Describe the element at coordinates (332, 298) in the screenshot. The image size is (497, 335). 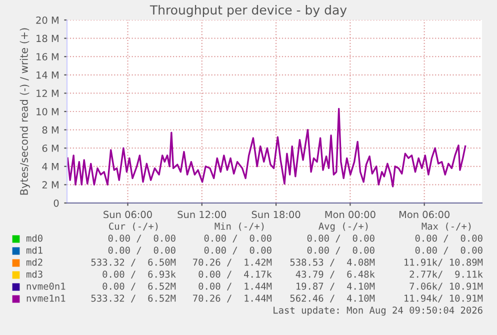
I see `text: 562.46 / 4.10M` at that location.